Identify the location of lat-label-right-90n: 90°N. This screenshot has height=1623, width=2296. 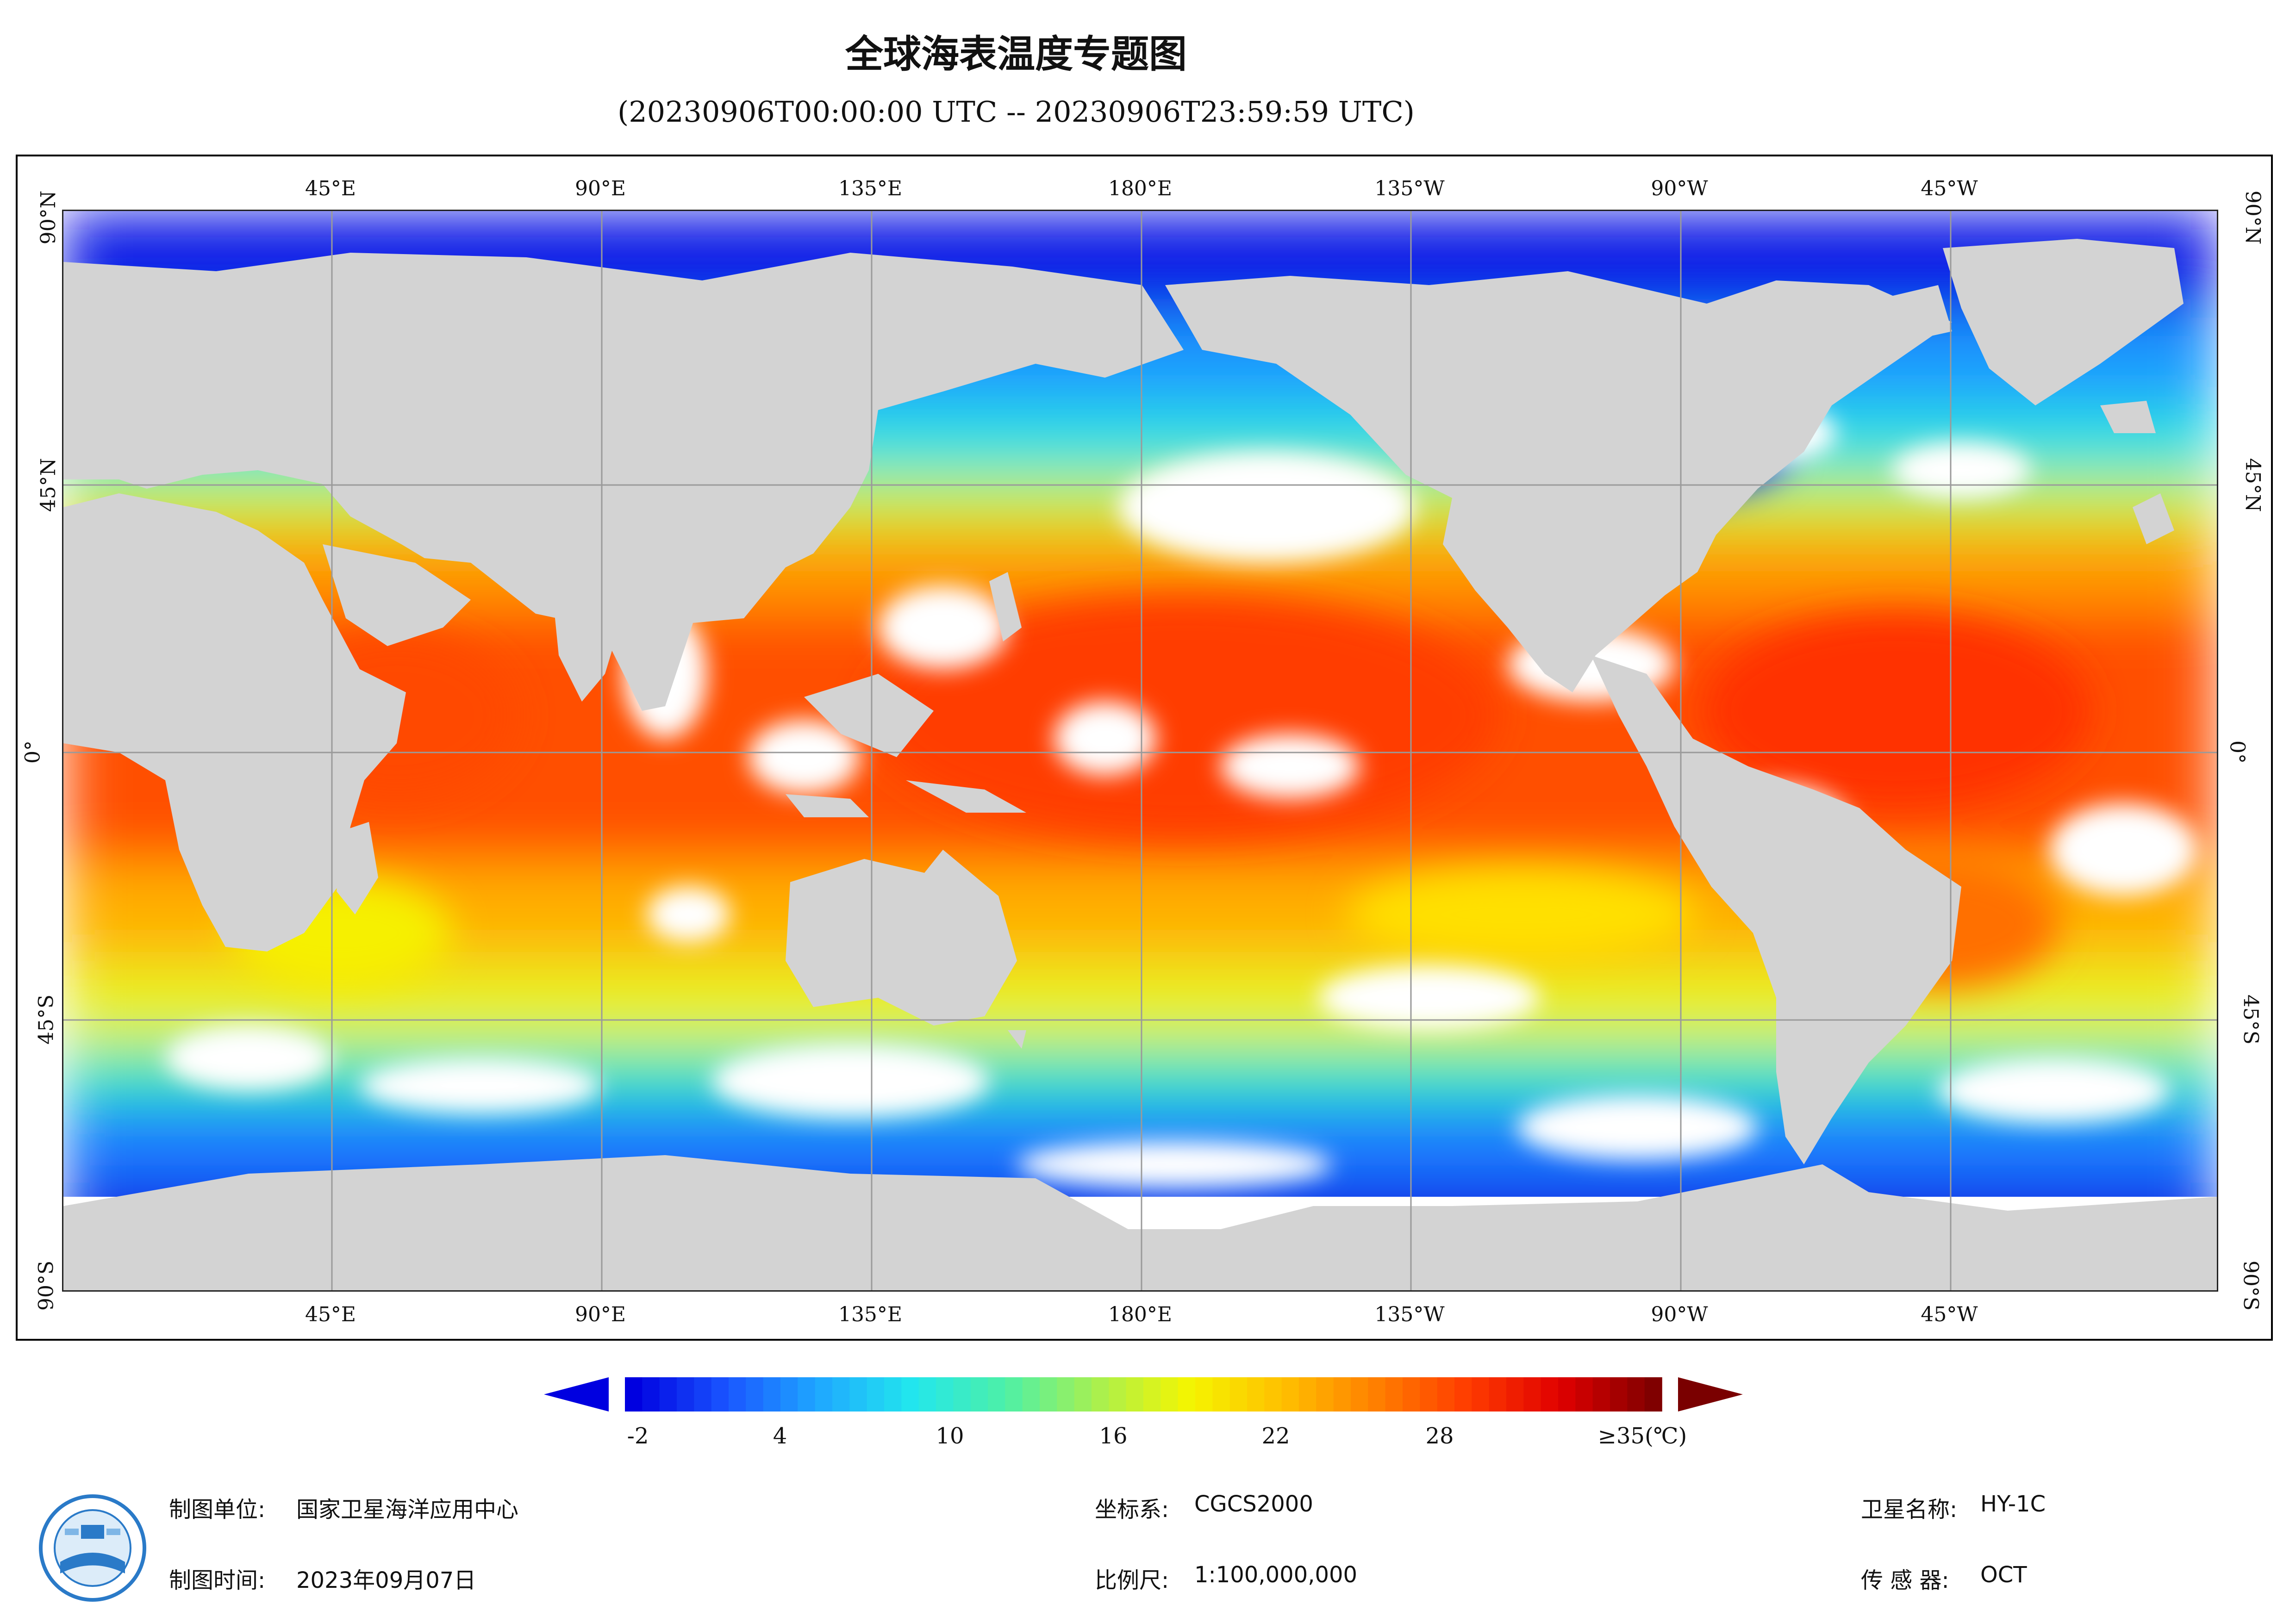
(2252, 217).